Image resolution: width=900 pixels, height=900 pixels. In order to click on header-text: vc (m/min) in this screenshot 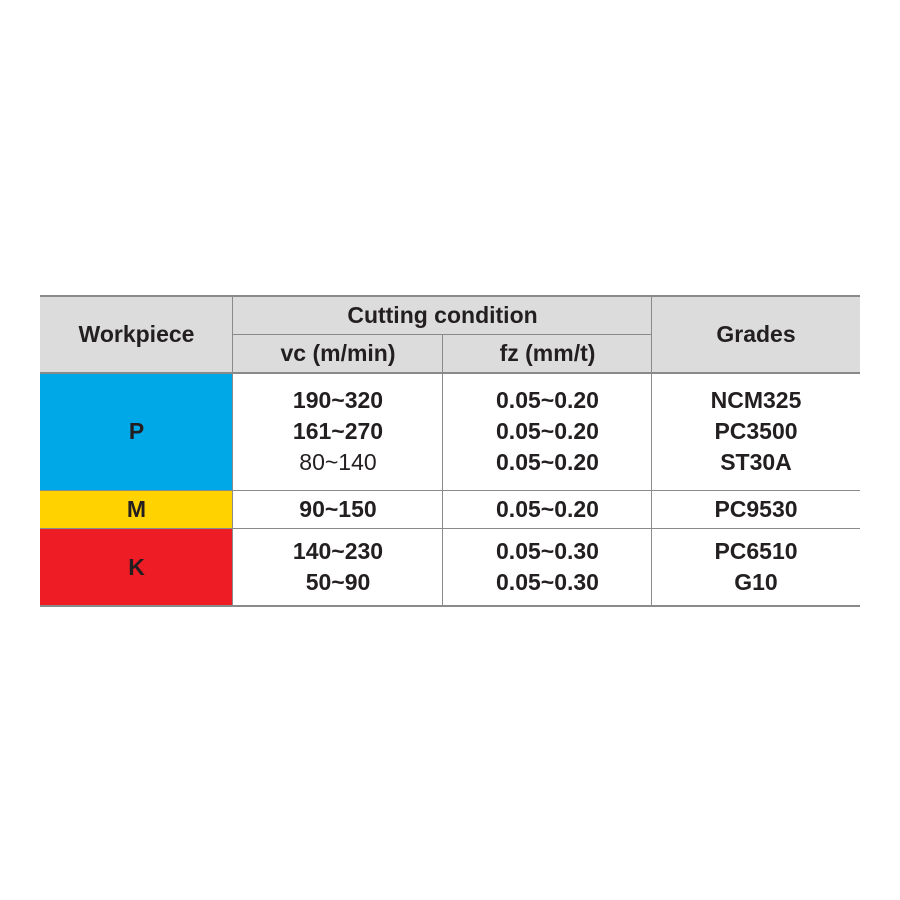, I will do `click(338, 353)`.